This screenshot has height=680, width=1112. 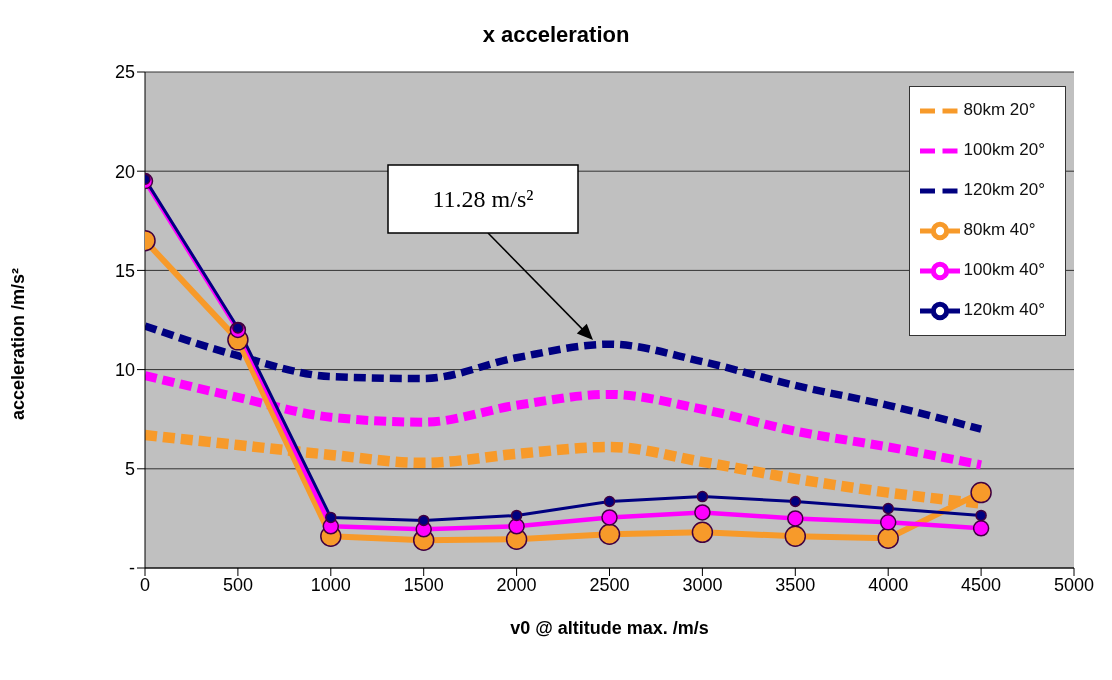 I want to click on legend-label: 120km 20°, so click(x=1004, y=190).